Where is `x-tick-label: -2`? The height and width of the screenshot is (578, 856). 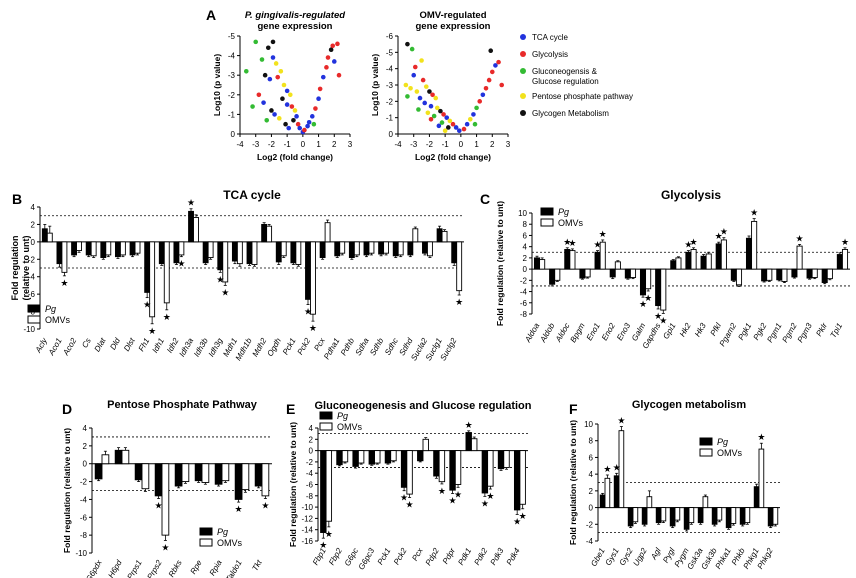
x-tick-label: -2 is located at coordinates (430, 144).